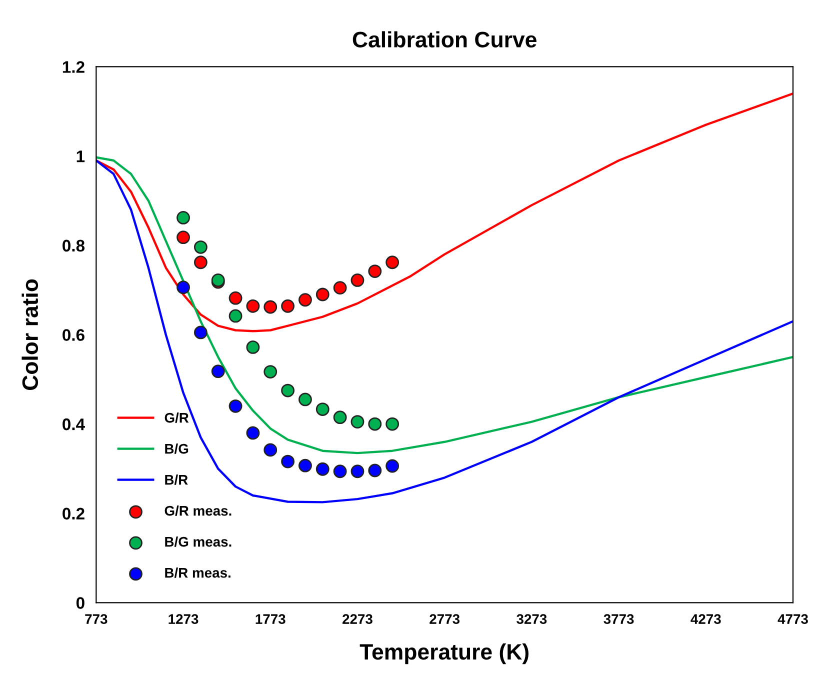 This screenshot has height=681, width=815. I want to click on y-tick-label: 0, so click(80, 603).